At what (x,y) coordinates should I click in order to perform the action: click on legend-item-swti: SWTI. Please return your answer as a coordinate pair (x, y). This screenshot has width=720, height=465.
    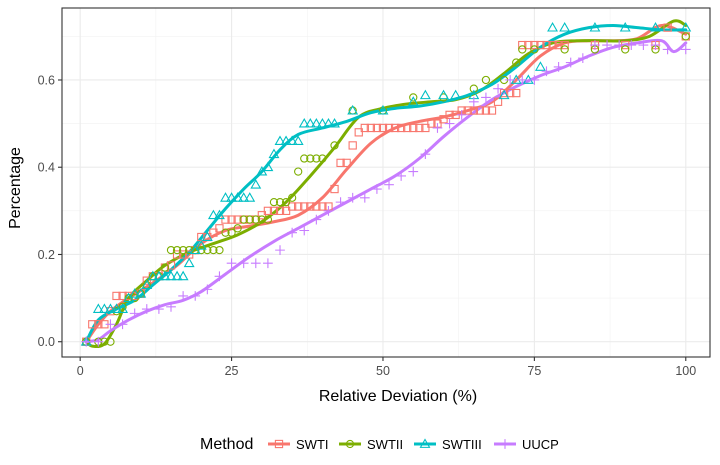
    Looking at the image, I should click on (298, 444).